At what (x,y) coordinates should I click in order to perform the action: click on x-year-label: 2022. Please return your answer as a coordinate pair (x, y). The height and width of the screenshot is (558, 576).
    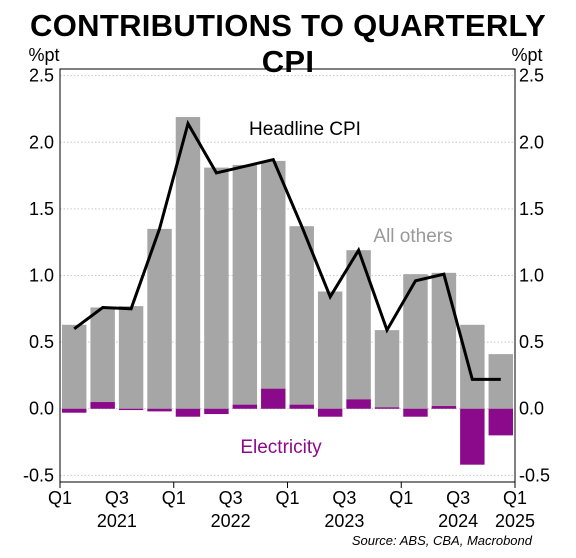
    Looking at the image, I should click on (231, 521).